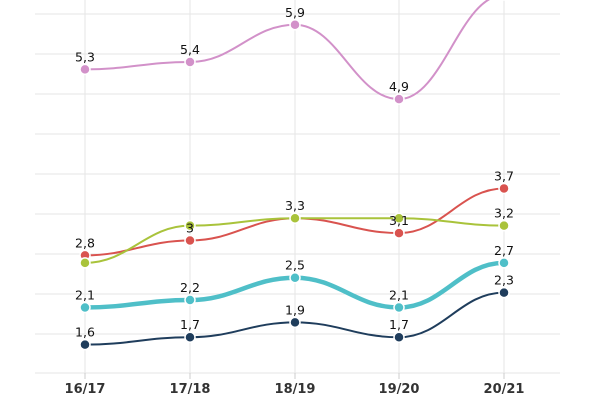 This screenshot has width=600, height=400. Describe the element at coordinates (85, 56) in the screenshot. I see `data-label: 5,3` at that location.